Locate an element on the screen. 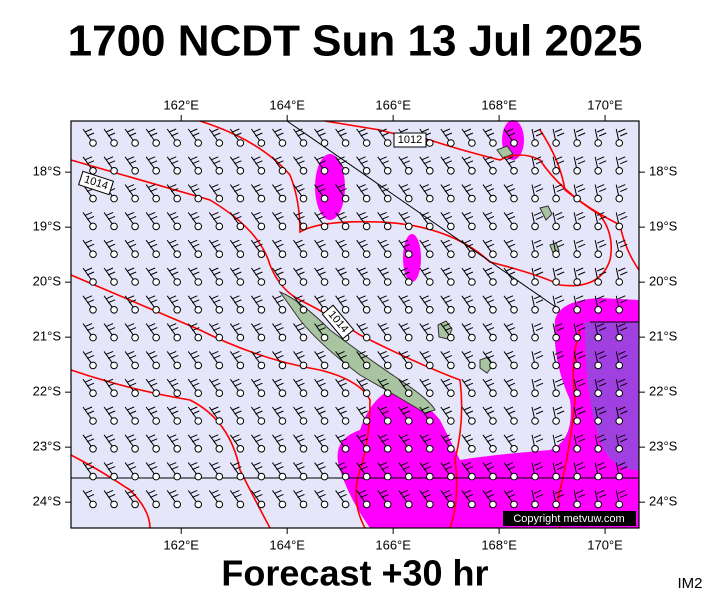 The image size is (711, 600). heavy-precipitation is located at coordinates (612, 396).